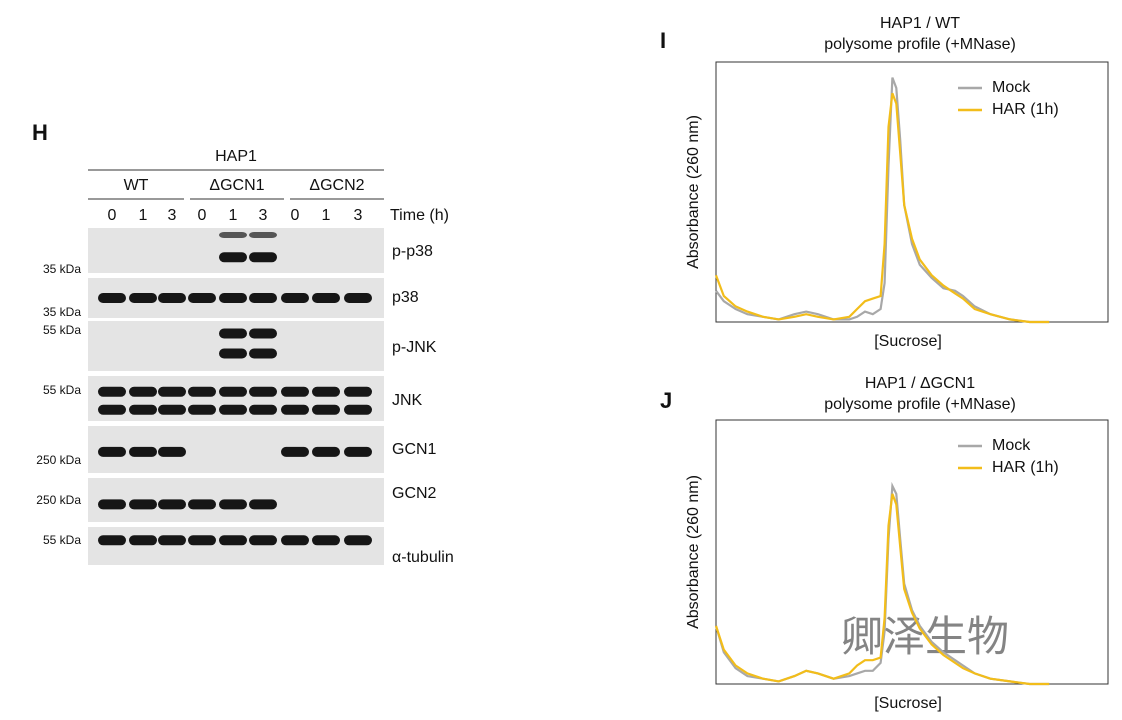 This screenshot has width=1122, height=720. Describe the element at coordinates (136, 185) in the screenshot. I see `group-label: WT` at that location.